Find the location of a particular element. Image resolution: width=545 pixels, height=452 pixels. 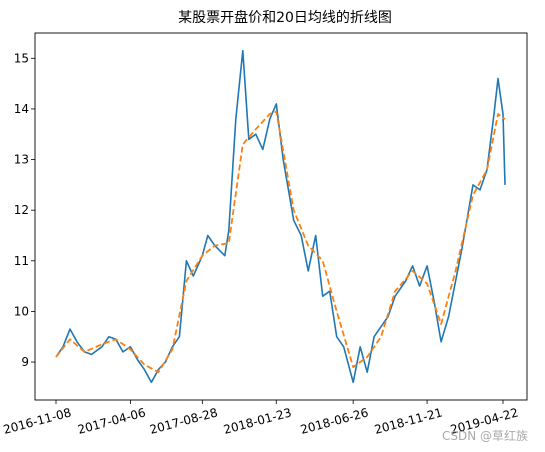

x-tick-label: 2018-06-26 is located at coordinates (334, 421).